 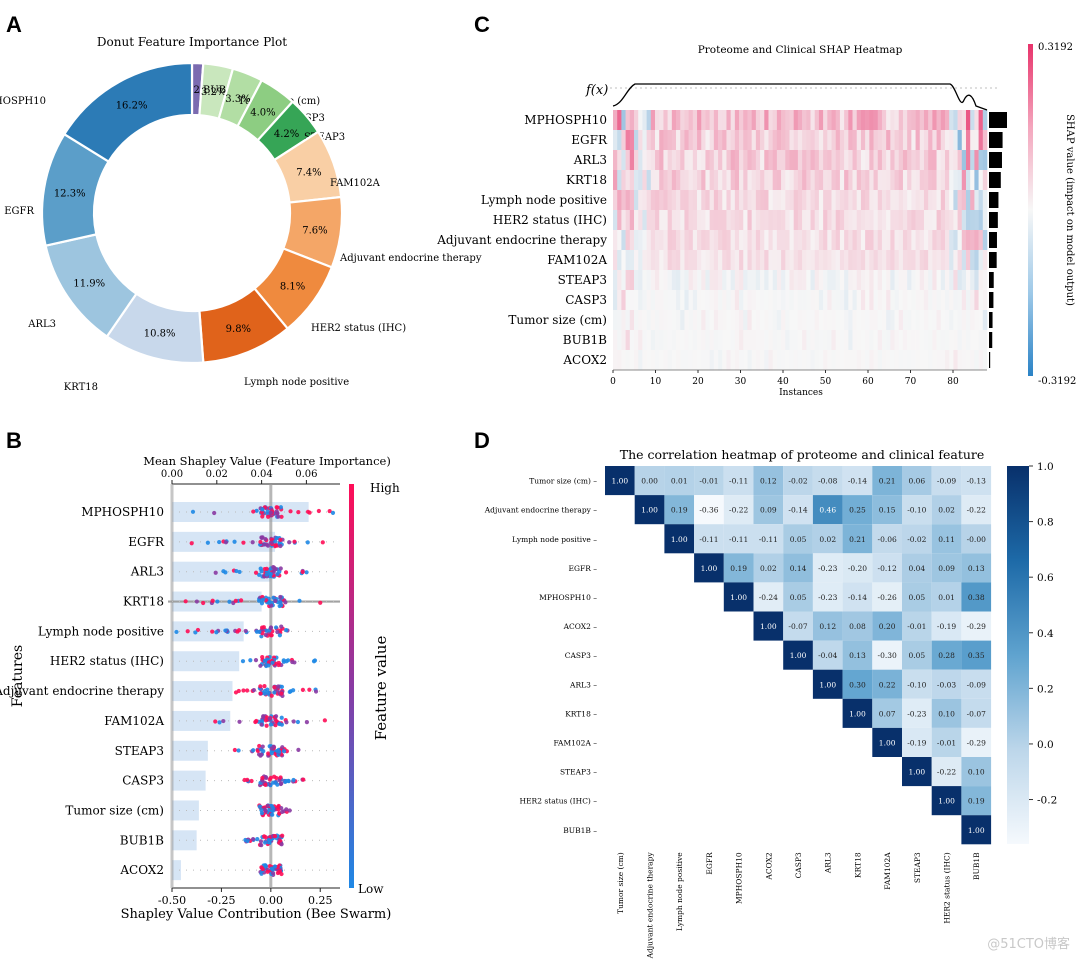 I want to click on corr-cell-value: 0.15, so click(x=887, y=510).